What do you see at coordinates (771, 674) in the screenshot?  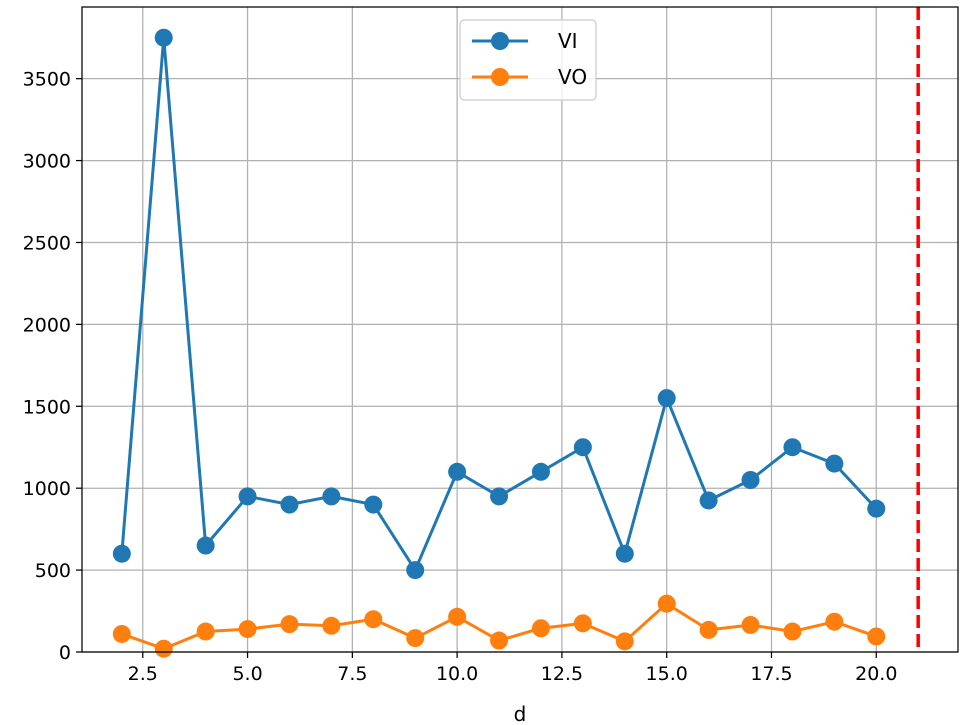 I see `x-tick-label: 17.5` at bounding box center [771, 674].